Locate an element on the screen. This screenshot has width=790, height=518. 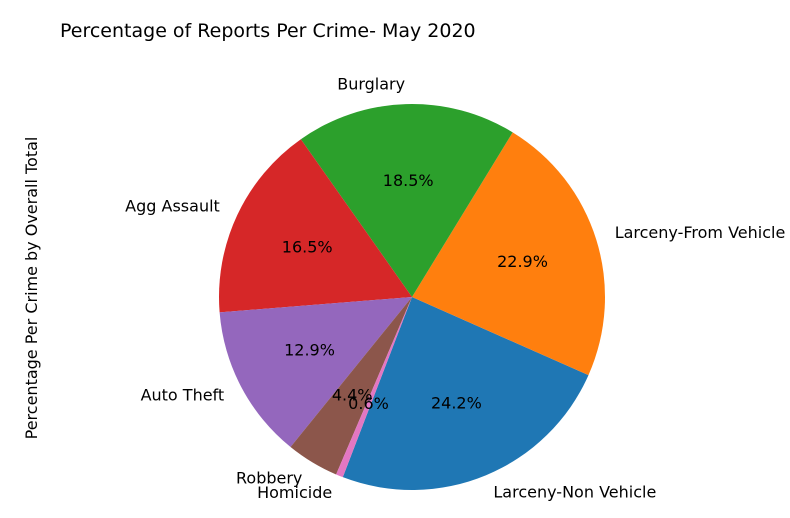
slice-pct-robbery: 4.4% is located at coordinates (352, 395).